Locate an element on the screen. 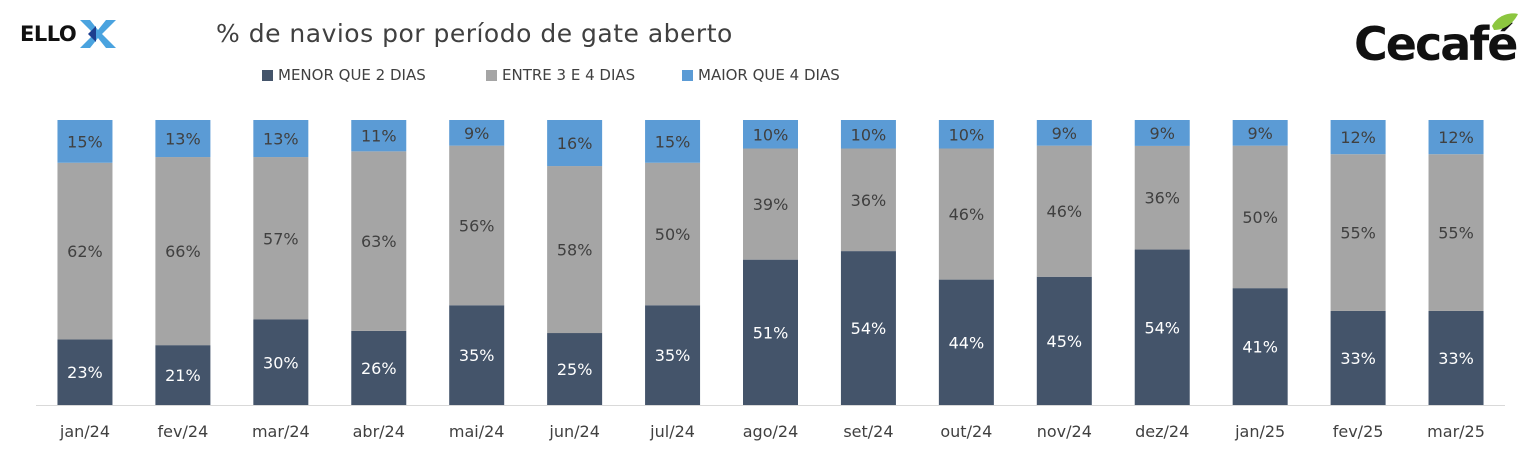 This screenshot has width=1540, height=450. data-label-1-4: 26% is located at coordinates (379, 368).